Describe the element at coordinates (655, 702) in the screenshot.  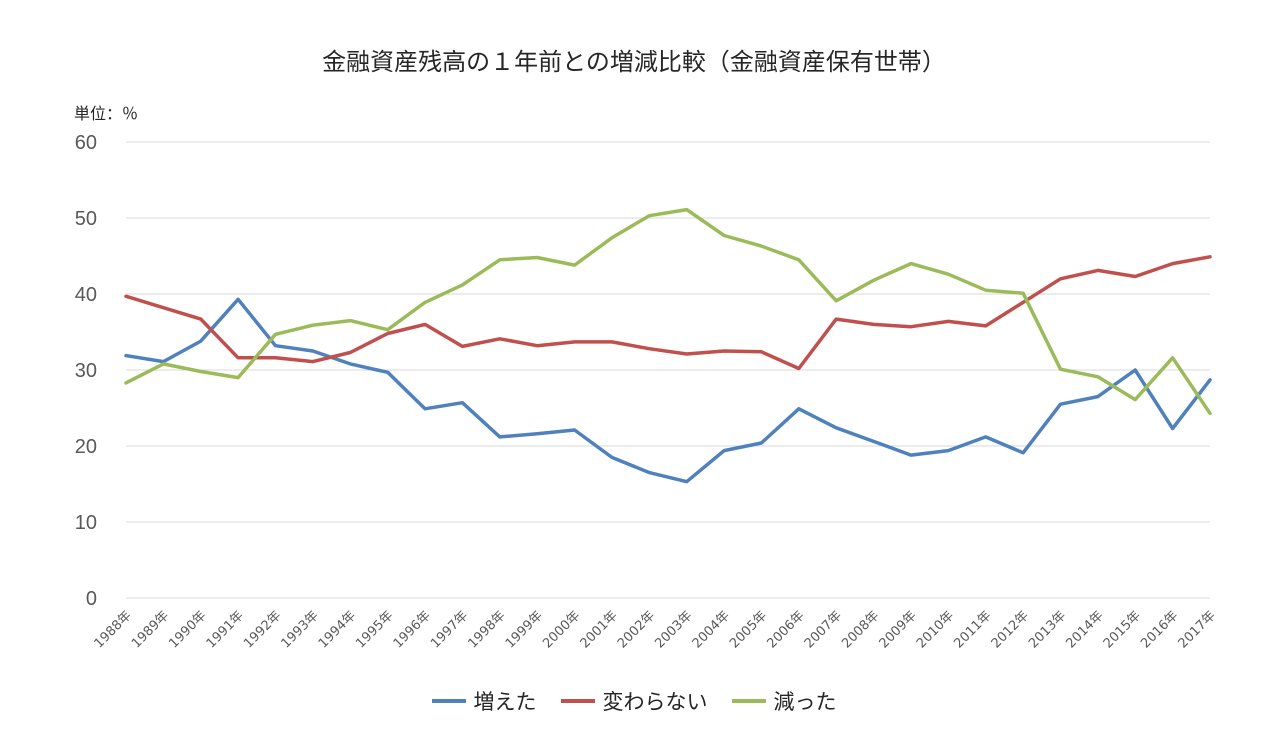
I see `legend-label: 変わらない` at that location.